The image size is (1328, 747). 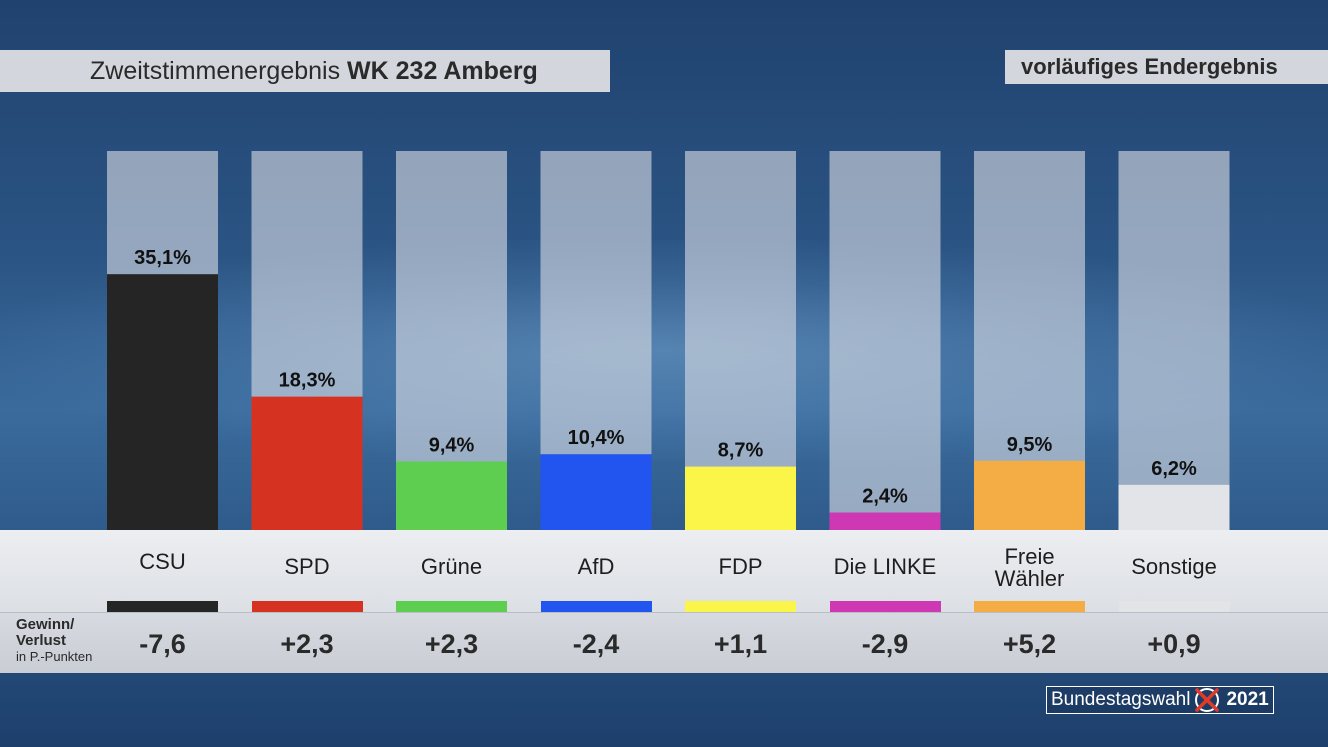 I want to click on party-label-sonstige: Sonstige, so click(x=1174, y=566).